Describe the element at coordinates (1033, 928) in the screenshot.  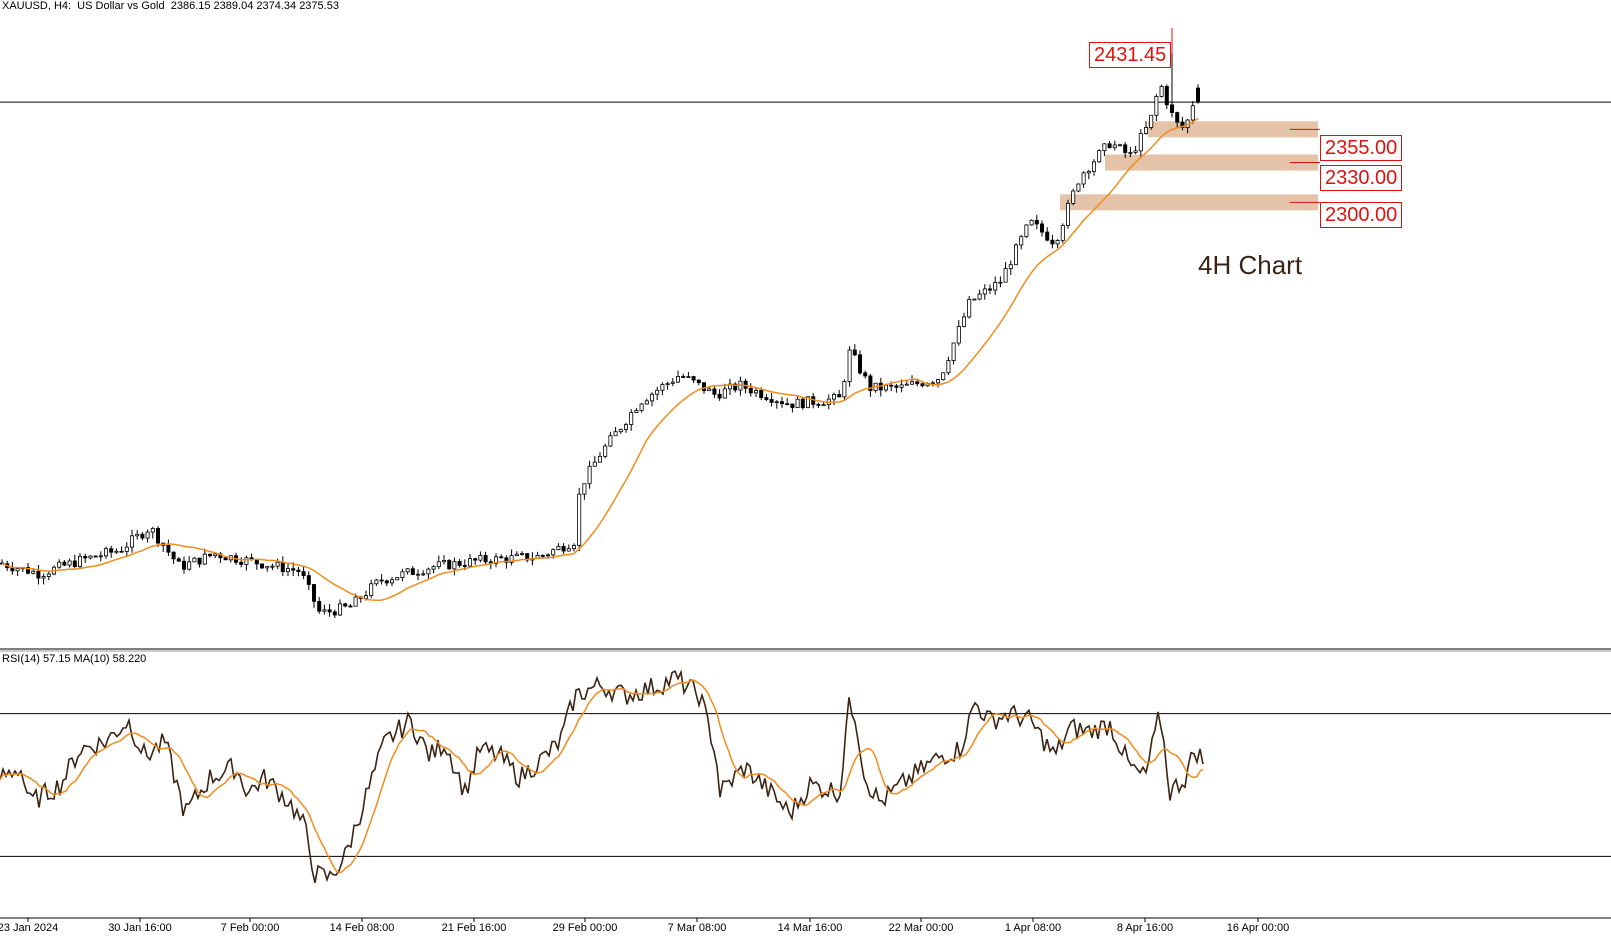
I see `time-tick-label: 1 Apr 08:00` at that location.